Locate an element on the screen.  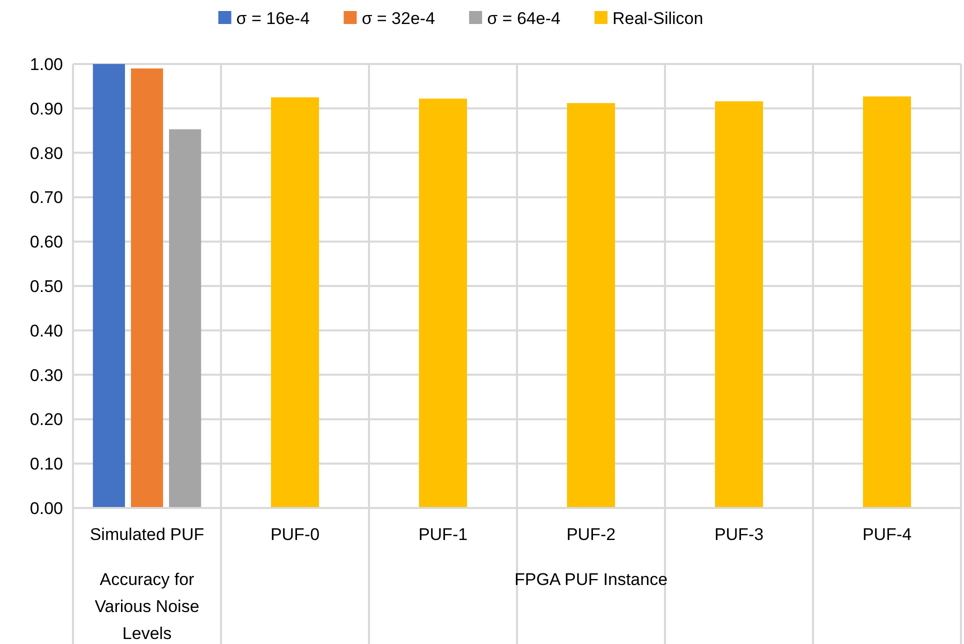
y-tick-label: 0.30 is located at coordinates (46, 375).